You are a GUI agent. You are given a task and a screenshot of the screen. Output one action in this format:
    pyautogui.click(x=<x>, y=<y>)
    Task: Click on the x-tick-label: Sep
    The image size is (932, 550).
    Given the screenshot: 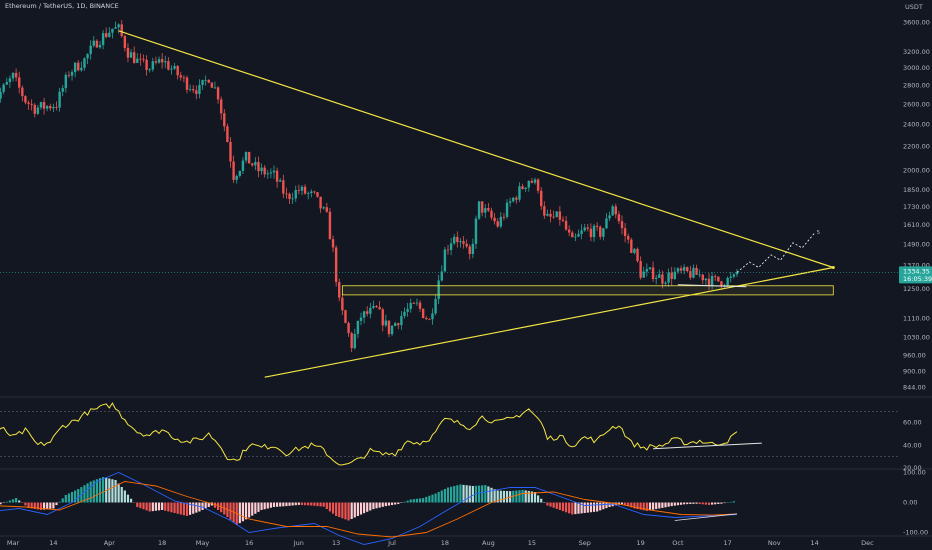 What is the action you would take?
    pyautogui.click(x=585, y=543)
    